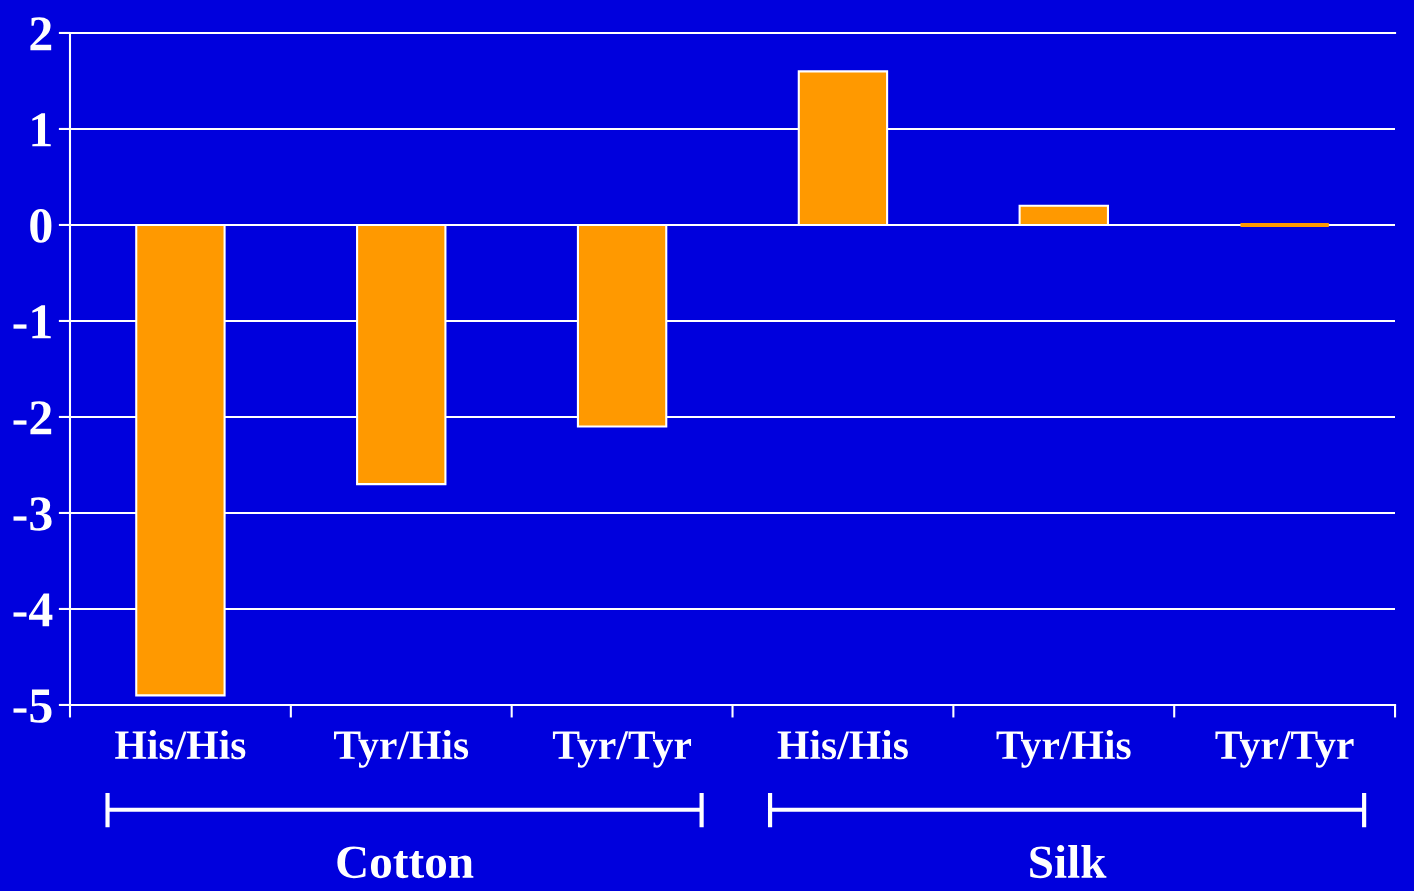  Describe the element at coordinates (32, 322) in the screenshot. I see `y-tick-label: -1` at that location.